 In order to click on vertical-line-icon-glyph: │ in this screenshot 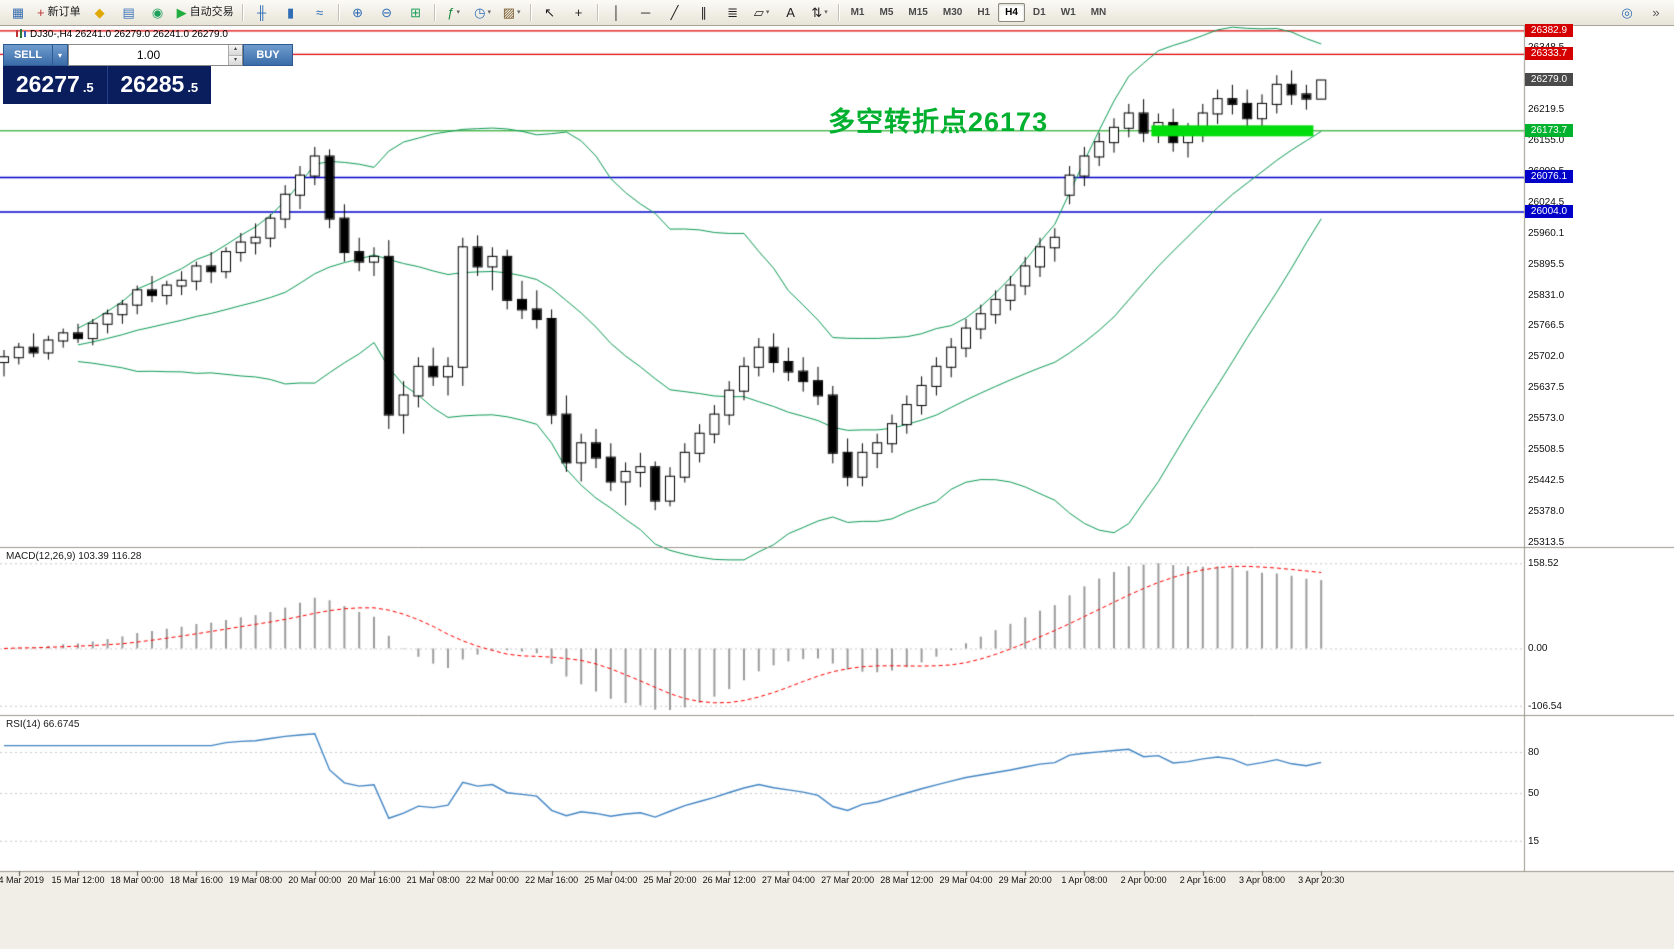, I will do `click(616, 12)`.